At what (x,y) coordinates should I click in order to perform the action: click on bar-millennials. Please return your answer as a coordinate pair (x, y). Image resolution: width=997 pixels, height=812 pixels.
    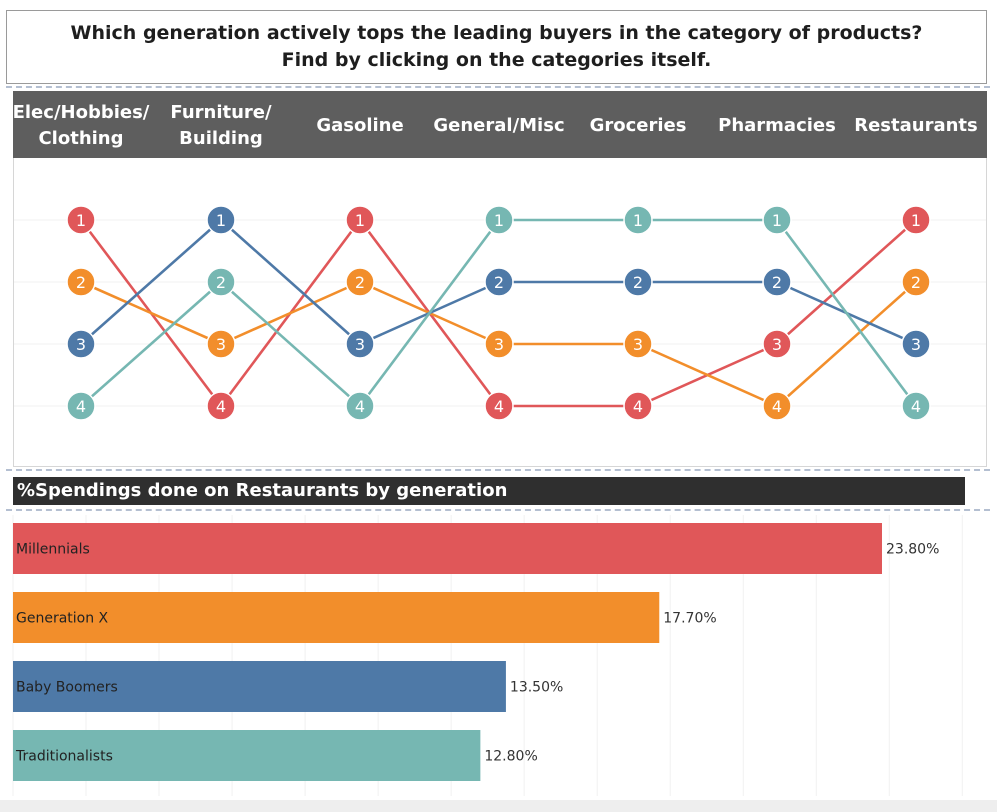
    Looking at the image, I should click on (447, 548).